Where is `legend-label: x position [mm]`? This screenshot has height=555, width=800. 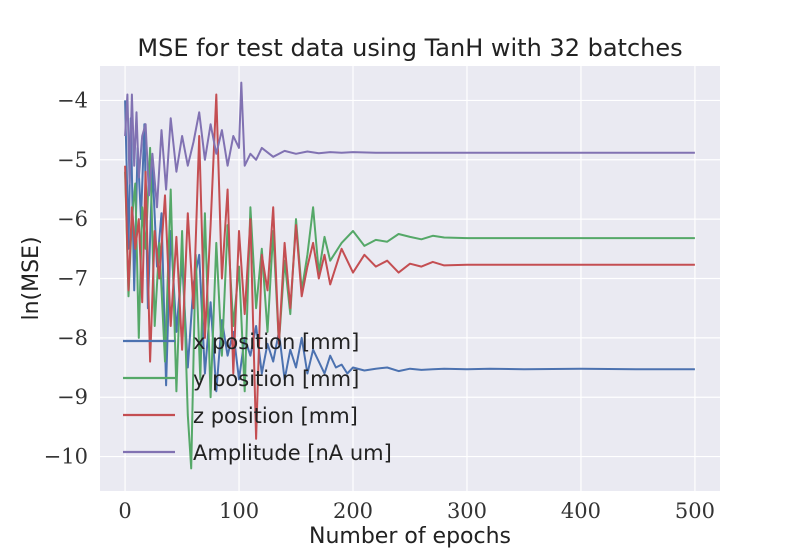
legend-label: x position [mm] is located at coordinates (276, 342).